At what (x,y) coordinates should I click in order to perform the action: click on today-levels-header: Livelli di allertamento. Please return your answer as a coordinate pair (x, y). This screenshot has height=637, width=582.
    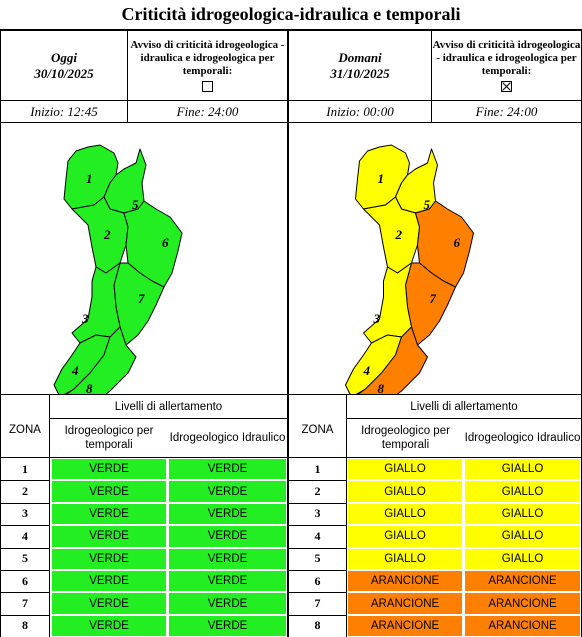
    Looking at the image, I should click on (168, 406).